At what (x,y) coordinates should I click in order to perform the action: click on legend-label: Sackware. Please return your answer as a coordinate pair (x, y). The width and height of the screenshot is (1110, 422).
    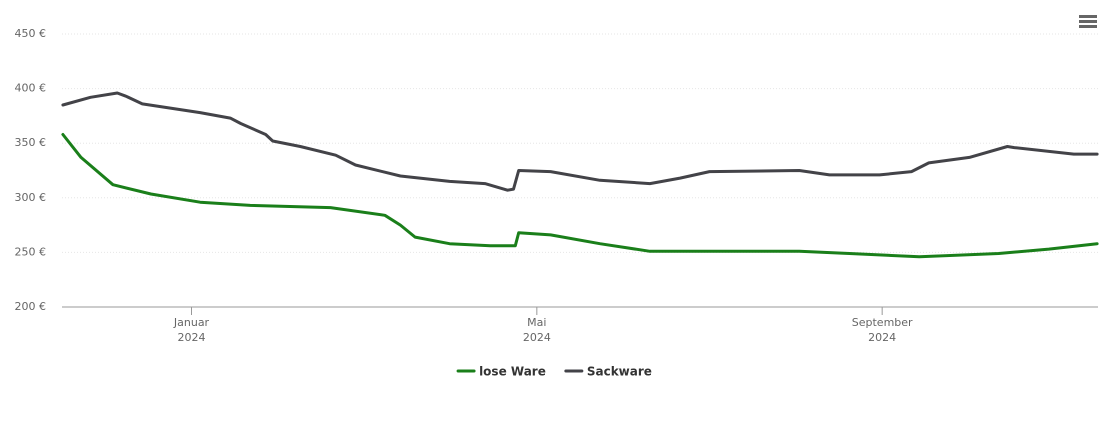
    Looking at the image, I should click on (619, 372).